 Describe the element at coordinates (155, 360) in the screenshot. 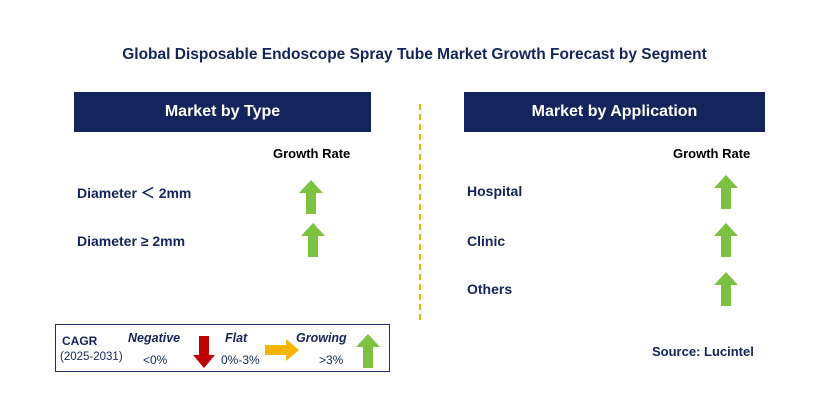

I see `legend-negative-range: <0%` at that location.